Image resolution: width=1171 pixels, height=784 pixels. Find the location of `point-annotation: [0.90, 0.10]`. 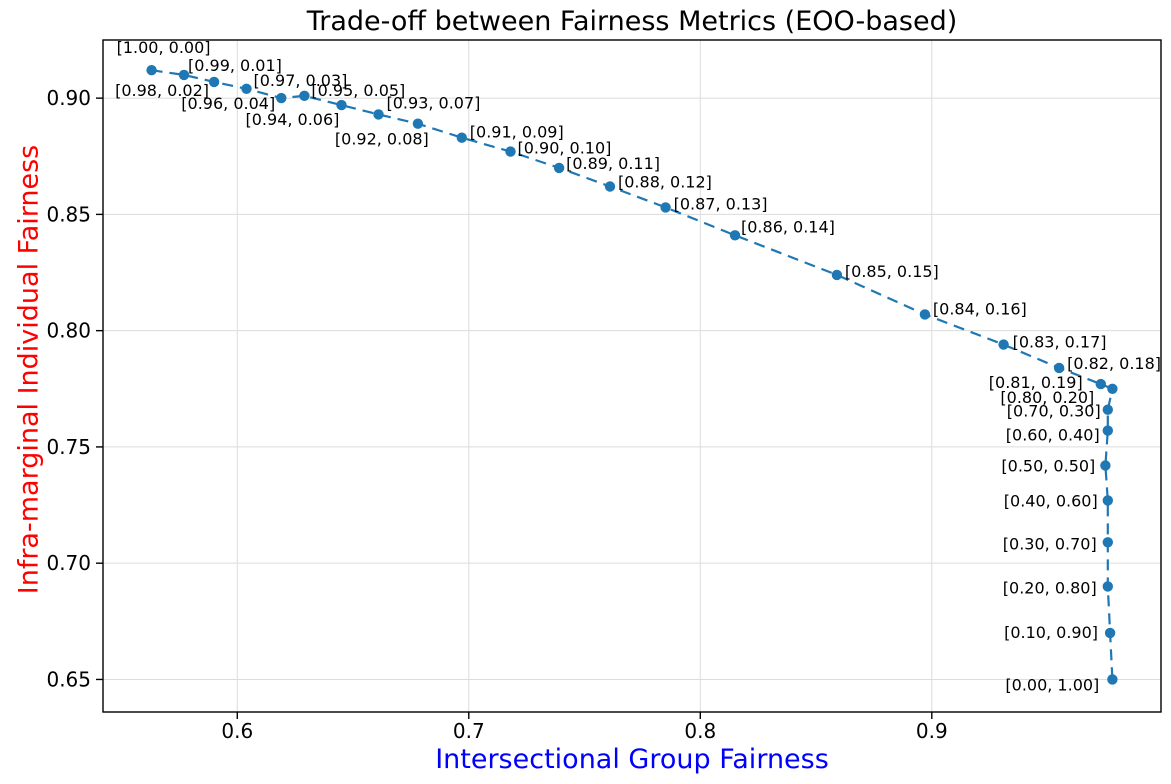

point-annotation: [0.90, 0.10] is located at coordinates (565, 148).